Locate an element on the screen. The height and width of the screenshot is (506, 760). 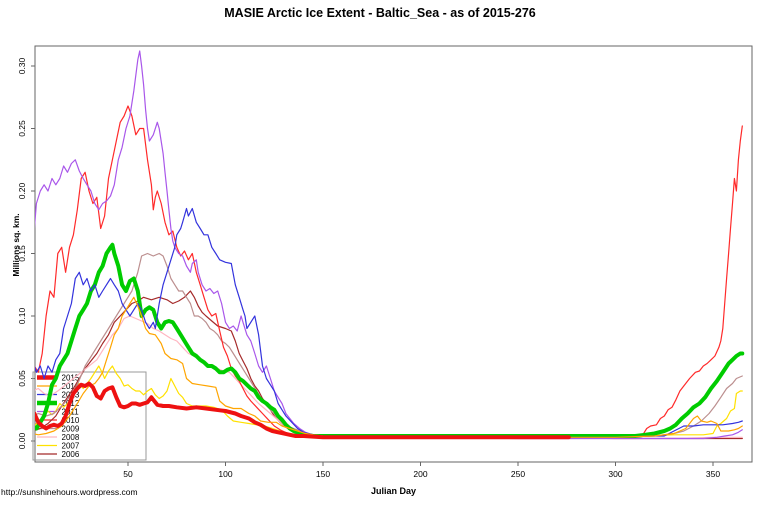
y-tick-label: 0.15 is located at coordinates (22, 253).